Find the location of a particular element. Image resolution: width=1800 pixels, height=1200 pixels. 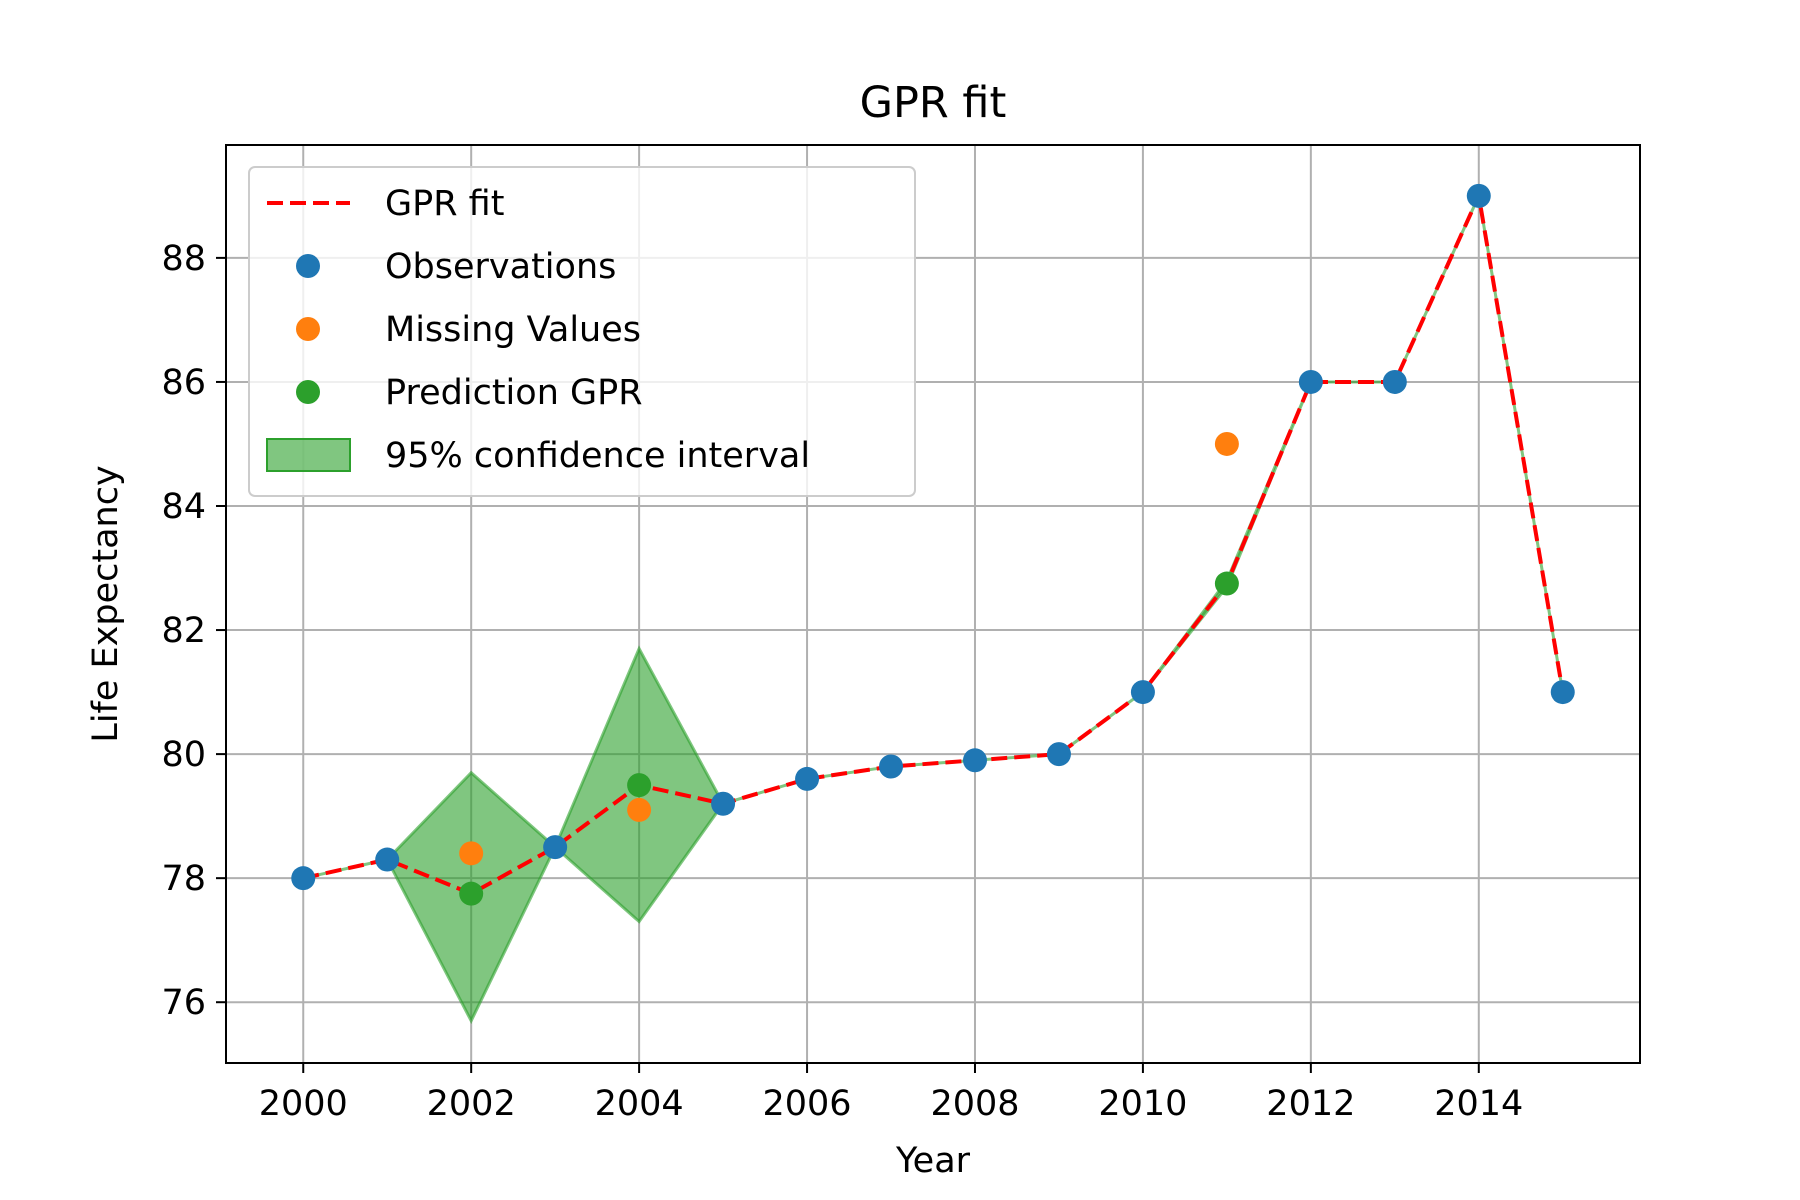

legend-entry-missing-values: Missing Values is located at coordinates (468, 330).